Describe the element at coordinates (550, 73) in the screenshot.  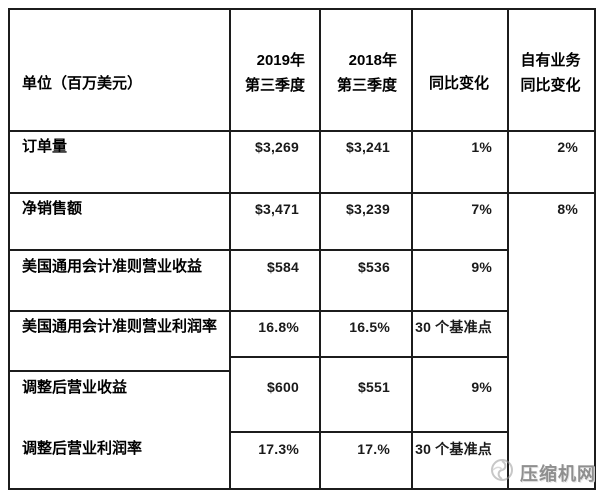
I see `header-organic-yoy-change: 自有业务 同比变化` at that location.